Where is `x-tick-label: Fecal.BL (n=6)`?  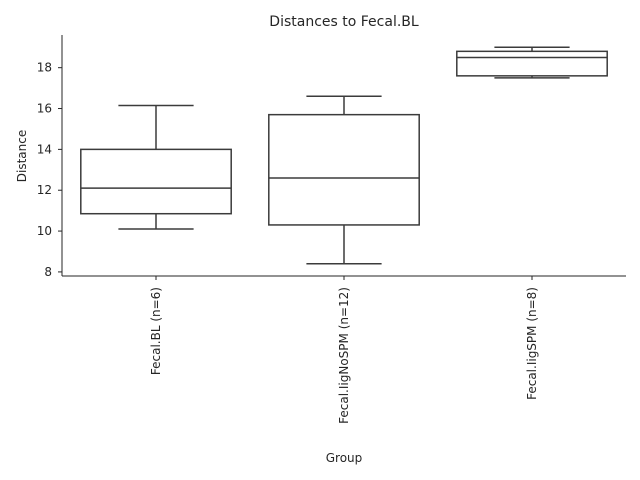 x-tick-label: Fecal.BL (n=6) is located at coordinates (156, 331).